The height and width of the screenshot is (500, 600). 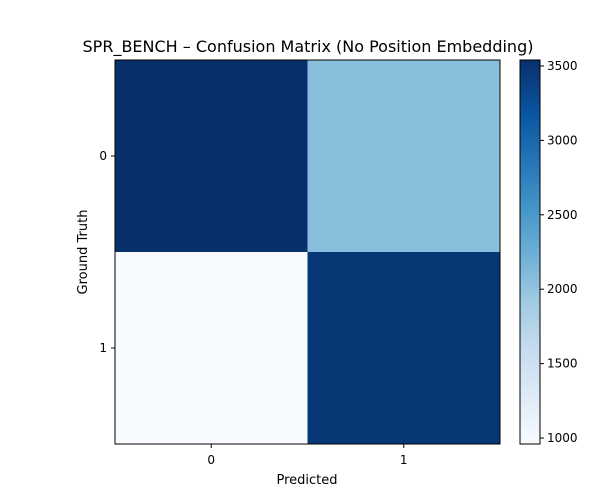 I want to click on colorbar, so click(x=530, y=252).